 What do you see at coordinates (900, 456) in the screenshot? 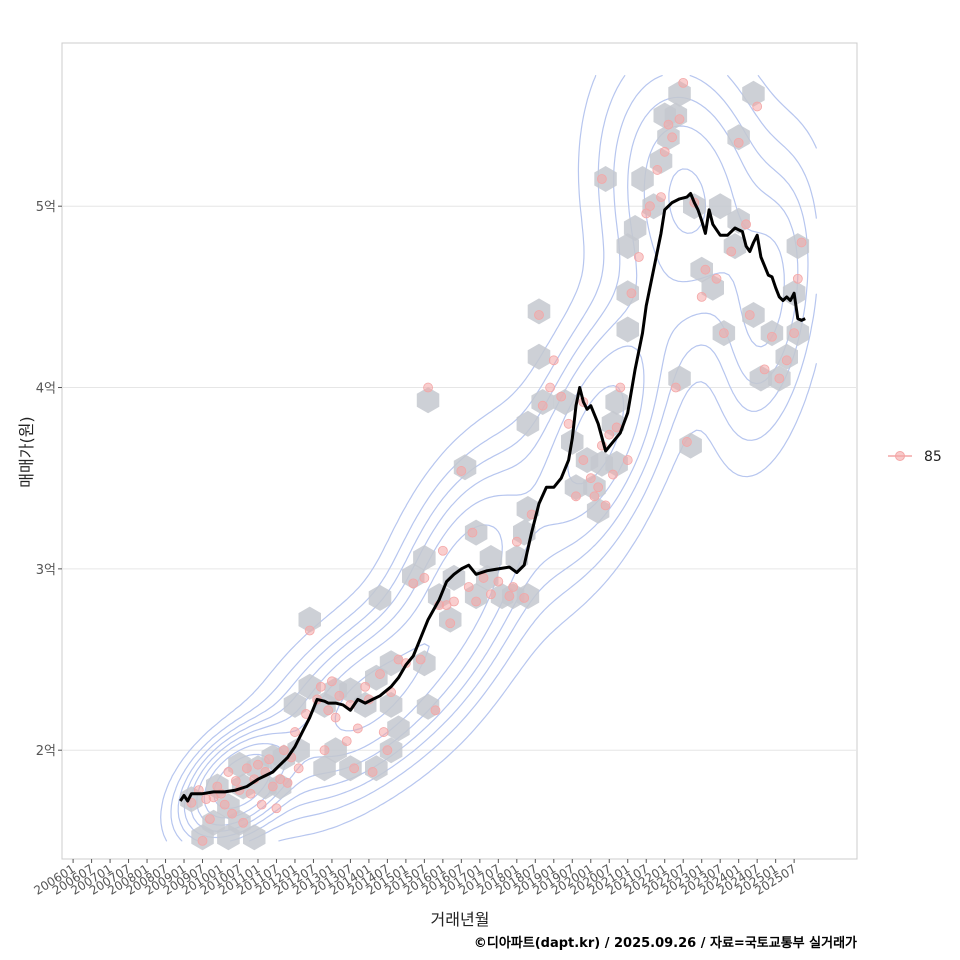
I see `legend-marker` at bounding box center [900, 456].